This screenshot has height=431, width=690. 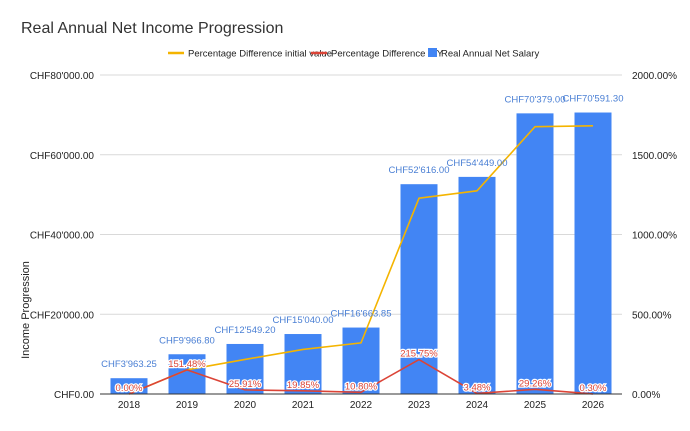 I want to click on legend-item-label: Real Annual Net Salary, so click(x=490, y=54).